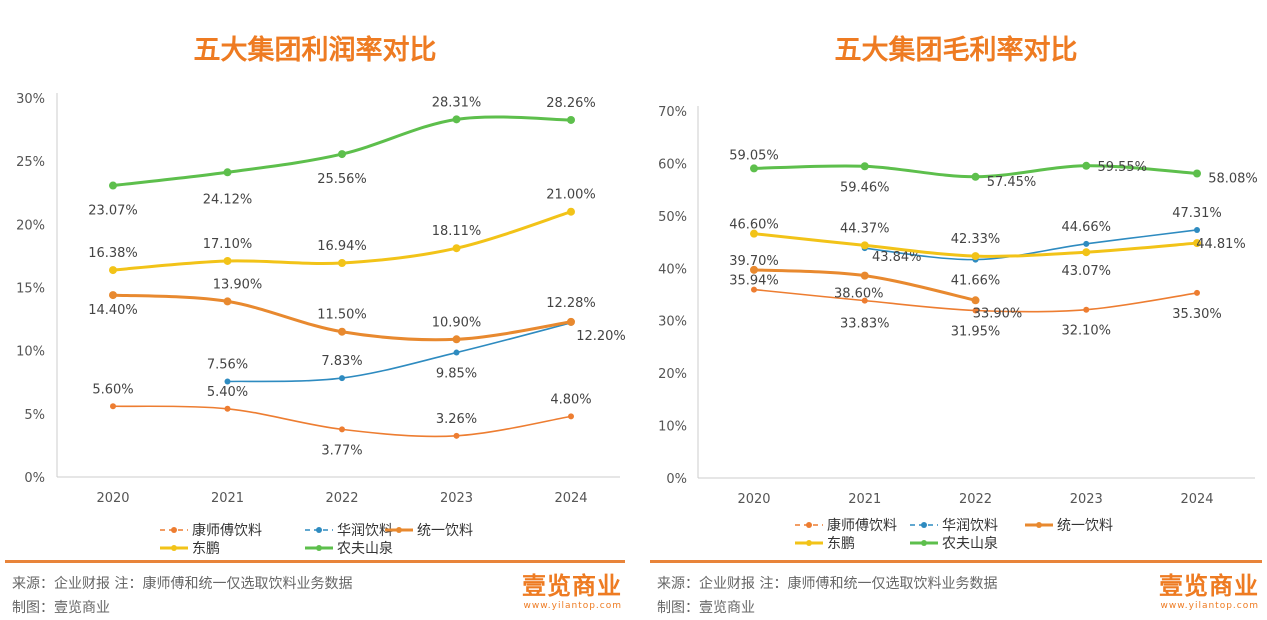  Describe the element at coordinates (228, 199) in the screenshot. I see `data-label: 24.12%` at that location.